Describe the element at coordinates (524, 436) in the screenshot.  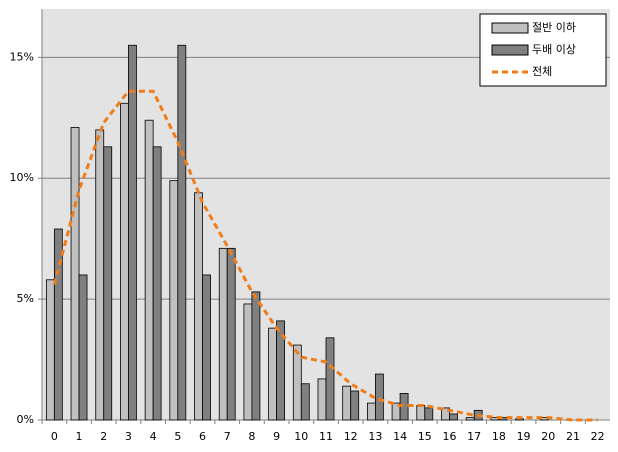
I see `x-tick-label: 19` at that location.